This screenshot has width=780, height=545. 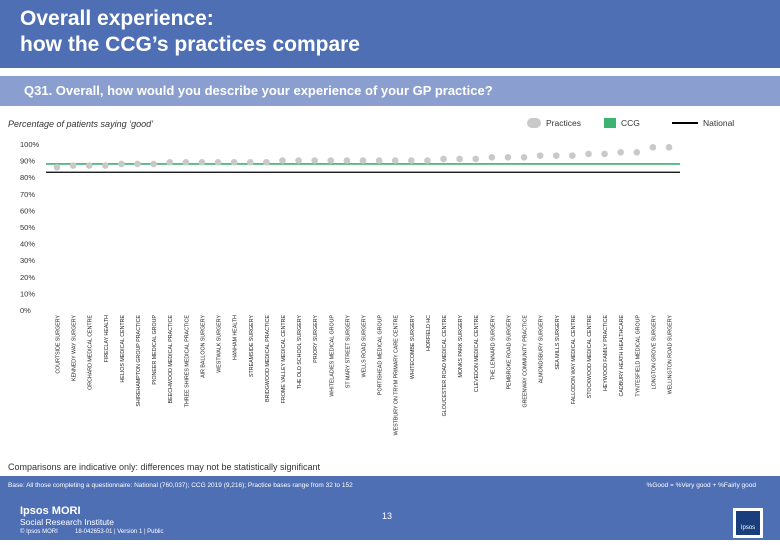 I want to click on y-tick-label: 90%, so click(x=27, y=161).